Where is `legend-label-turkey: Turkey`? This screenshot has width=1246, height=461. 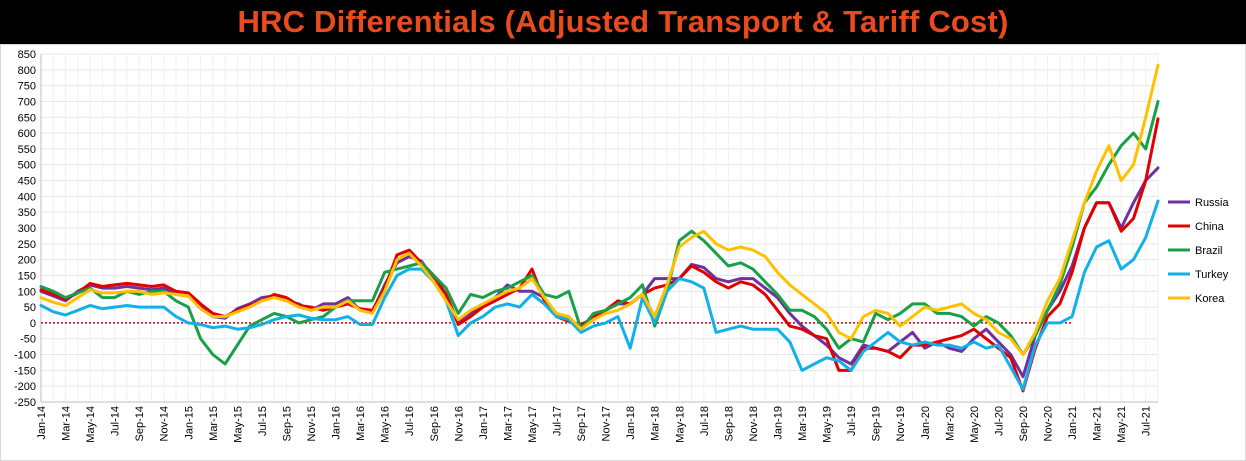 legend-label-turkey: Turkey is located at coordinates (1212, 275).